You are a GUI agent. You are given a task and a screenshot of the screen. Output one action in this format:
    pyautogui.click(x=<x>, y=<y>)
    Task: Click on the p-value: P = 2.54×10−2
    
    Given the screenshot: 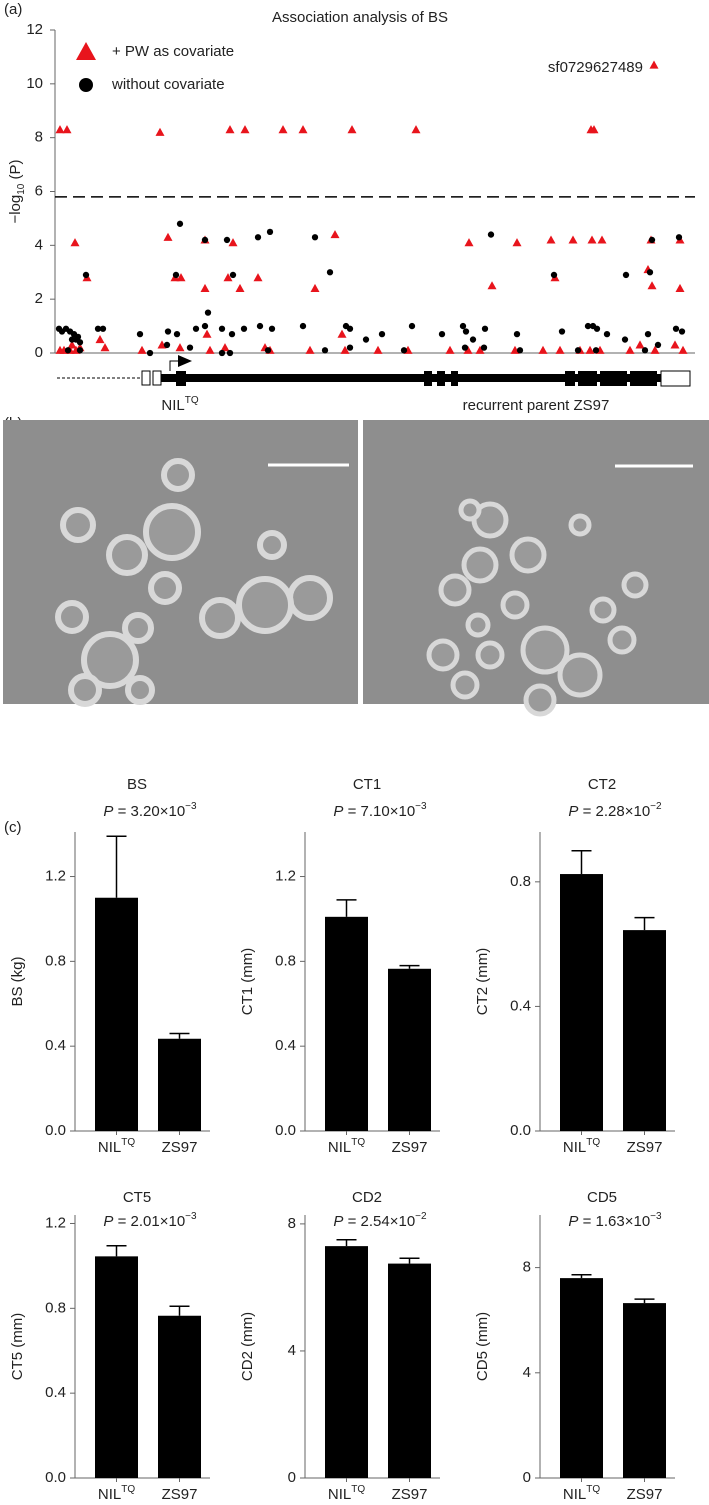 What is the action you would take?
    pyautogui.click(x=380, y=1220)
    